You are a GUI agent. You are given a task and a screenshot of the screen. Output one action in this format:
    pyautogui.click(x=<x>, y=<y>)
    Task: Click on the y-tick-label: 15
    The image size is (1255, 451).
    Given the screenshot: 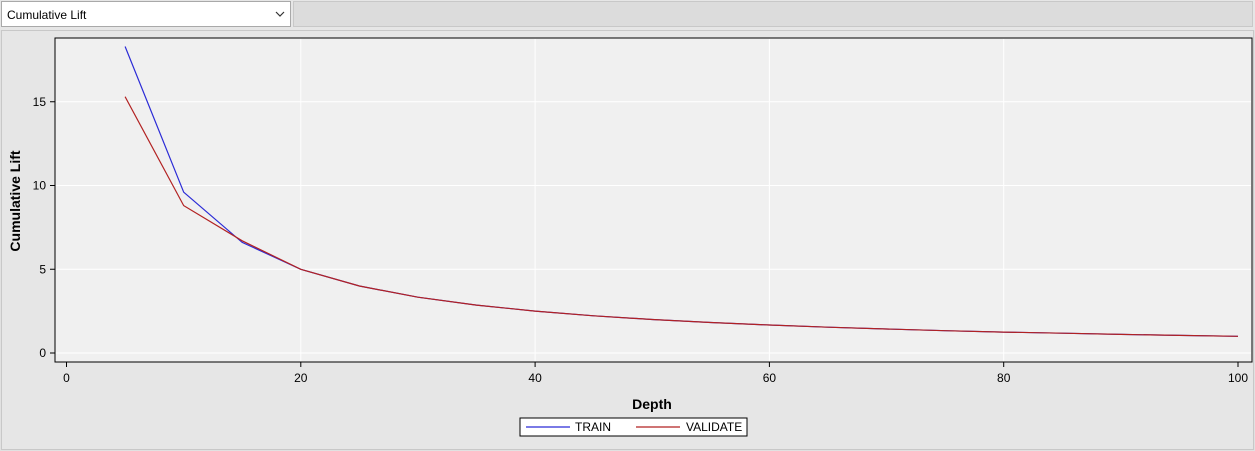 What is the action you would take?
    pyautogui.click(x=40, y=102)
    